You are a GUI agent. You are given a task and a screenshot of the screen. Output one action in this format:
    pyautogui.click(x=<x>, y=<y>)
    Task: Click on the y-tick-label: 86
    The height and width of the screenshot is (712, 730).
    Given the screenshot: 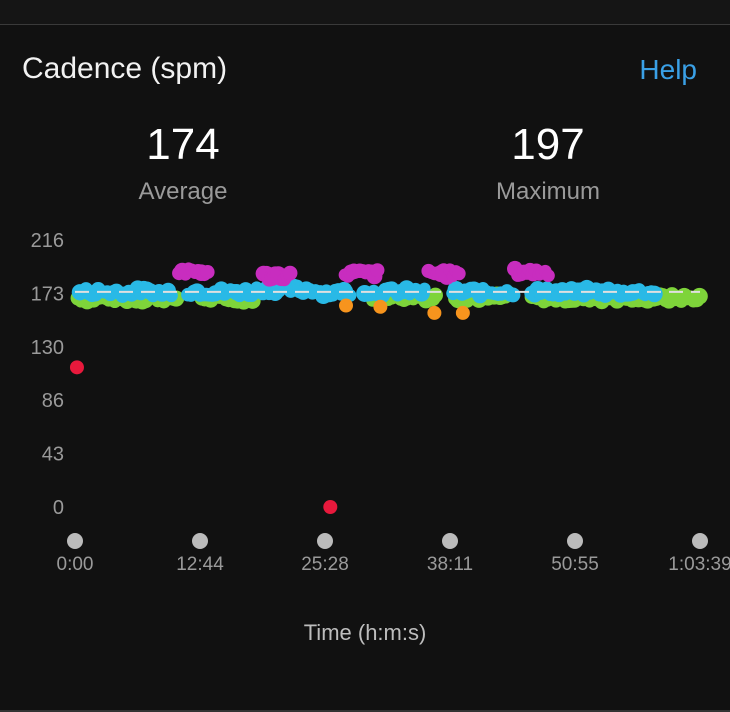 What is the action you would take?
    pyautogui.click(x=53, y=401)
    